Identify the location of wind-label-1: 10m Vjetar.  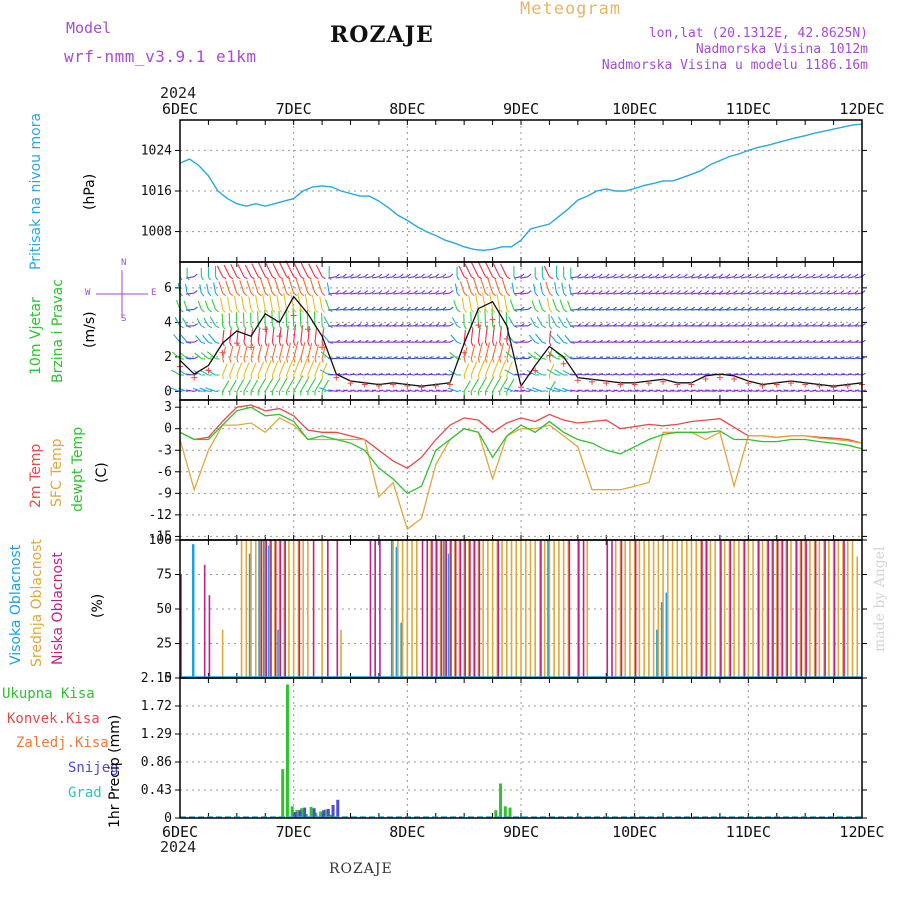
(36, 336).